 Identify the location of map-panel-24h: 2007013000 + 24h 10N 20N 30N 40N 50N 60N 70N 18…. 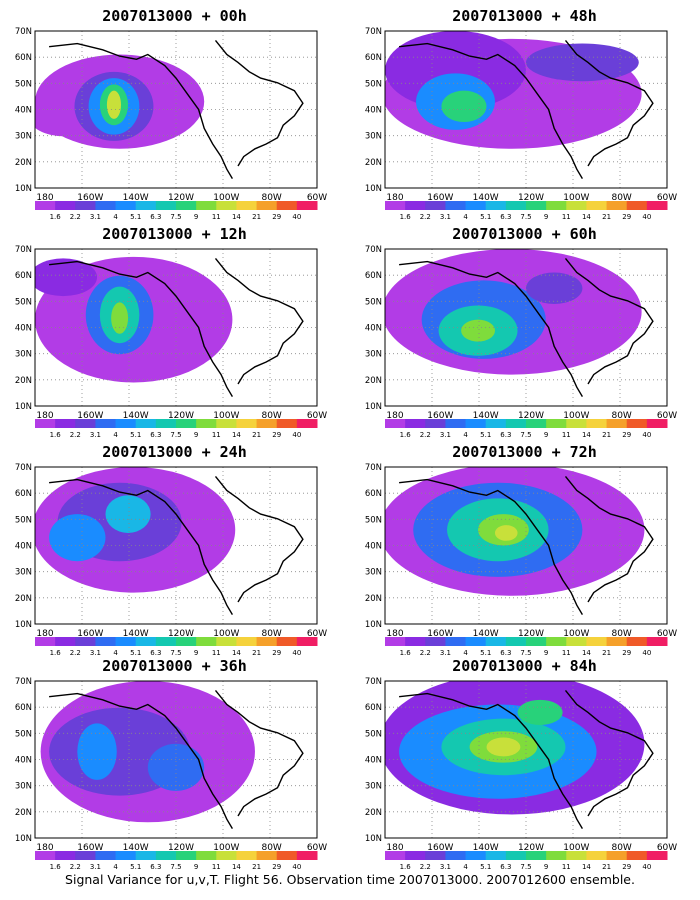
(174, 549).